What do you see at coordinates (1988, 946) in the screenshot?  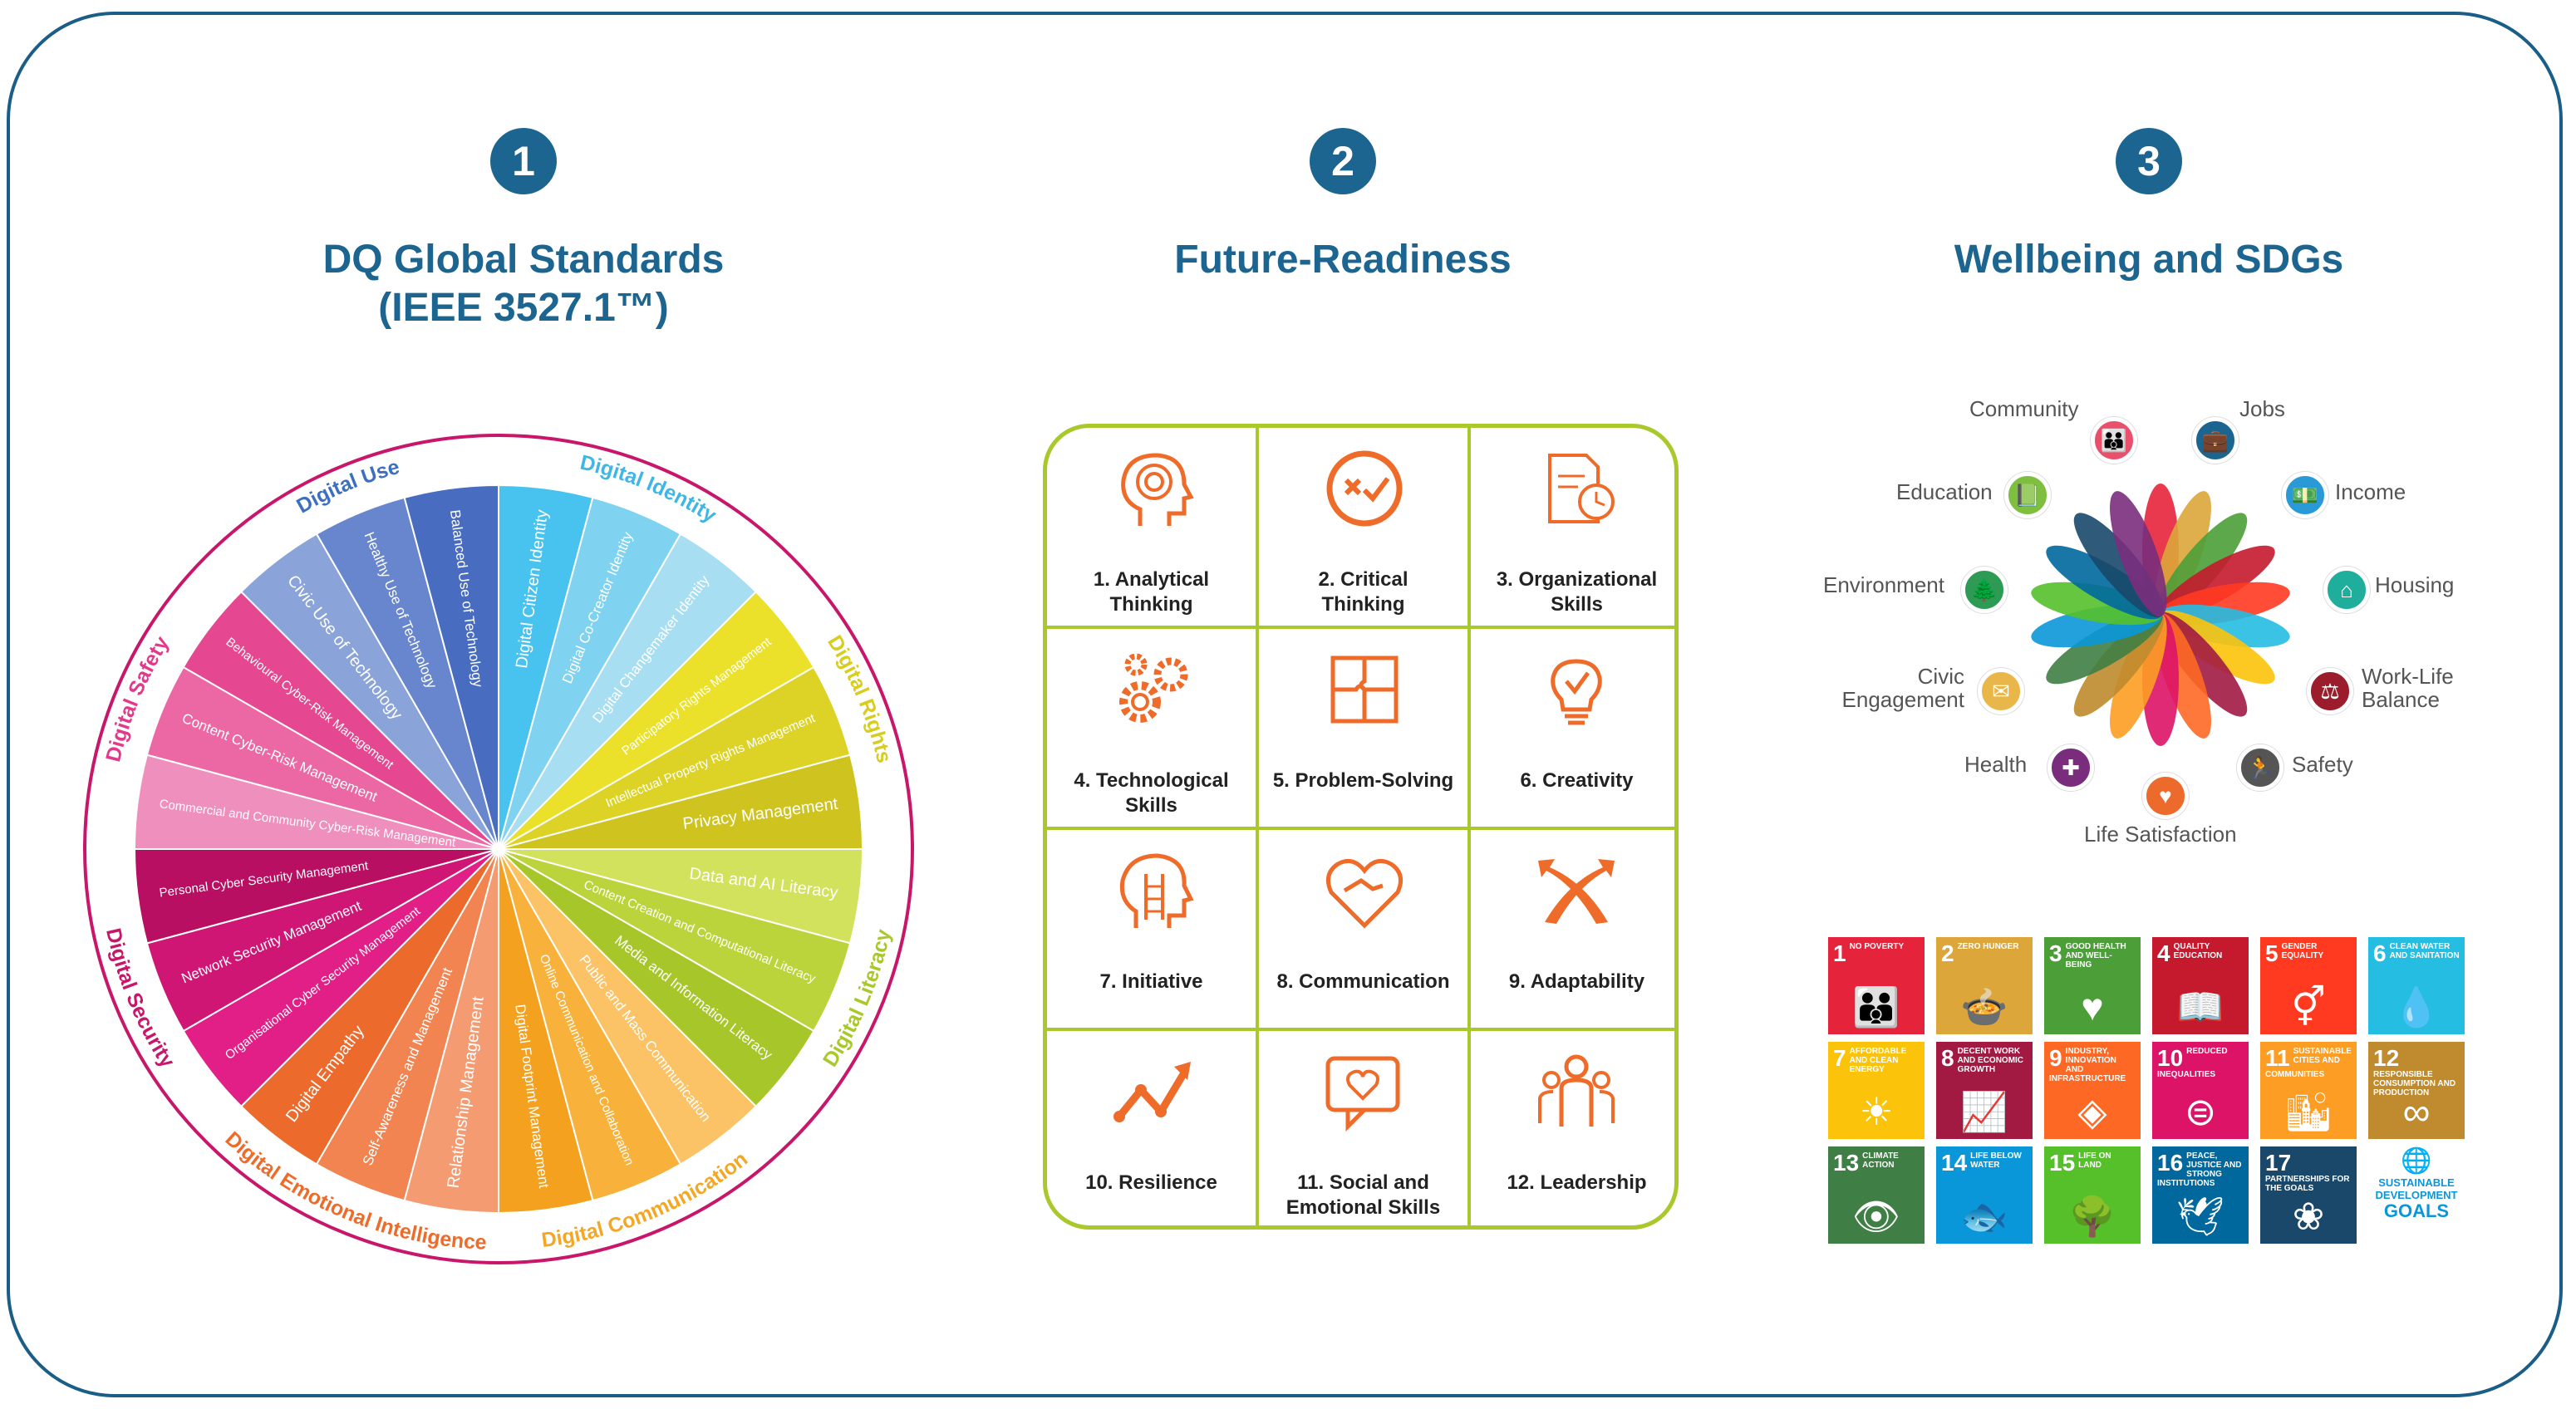 I see `sdg-title: Zero Hunger` at bounding box center [1988, 946].